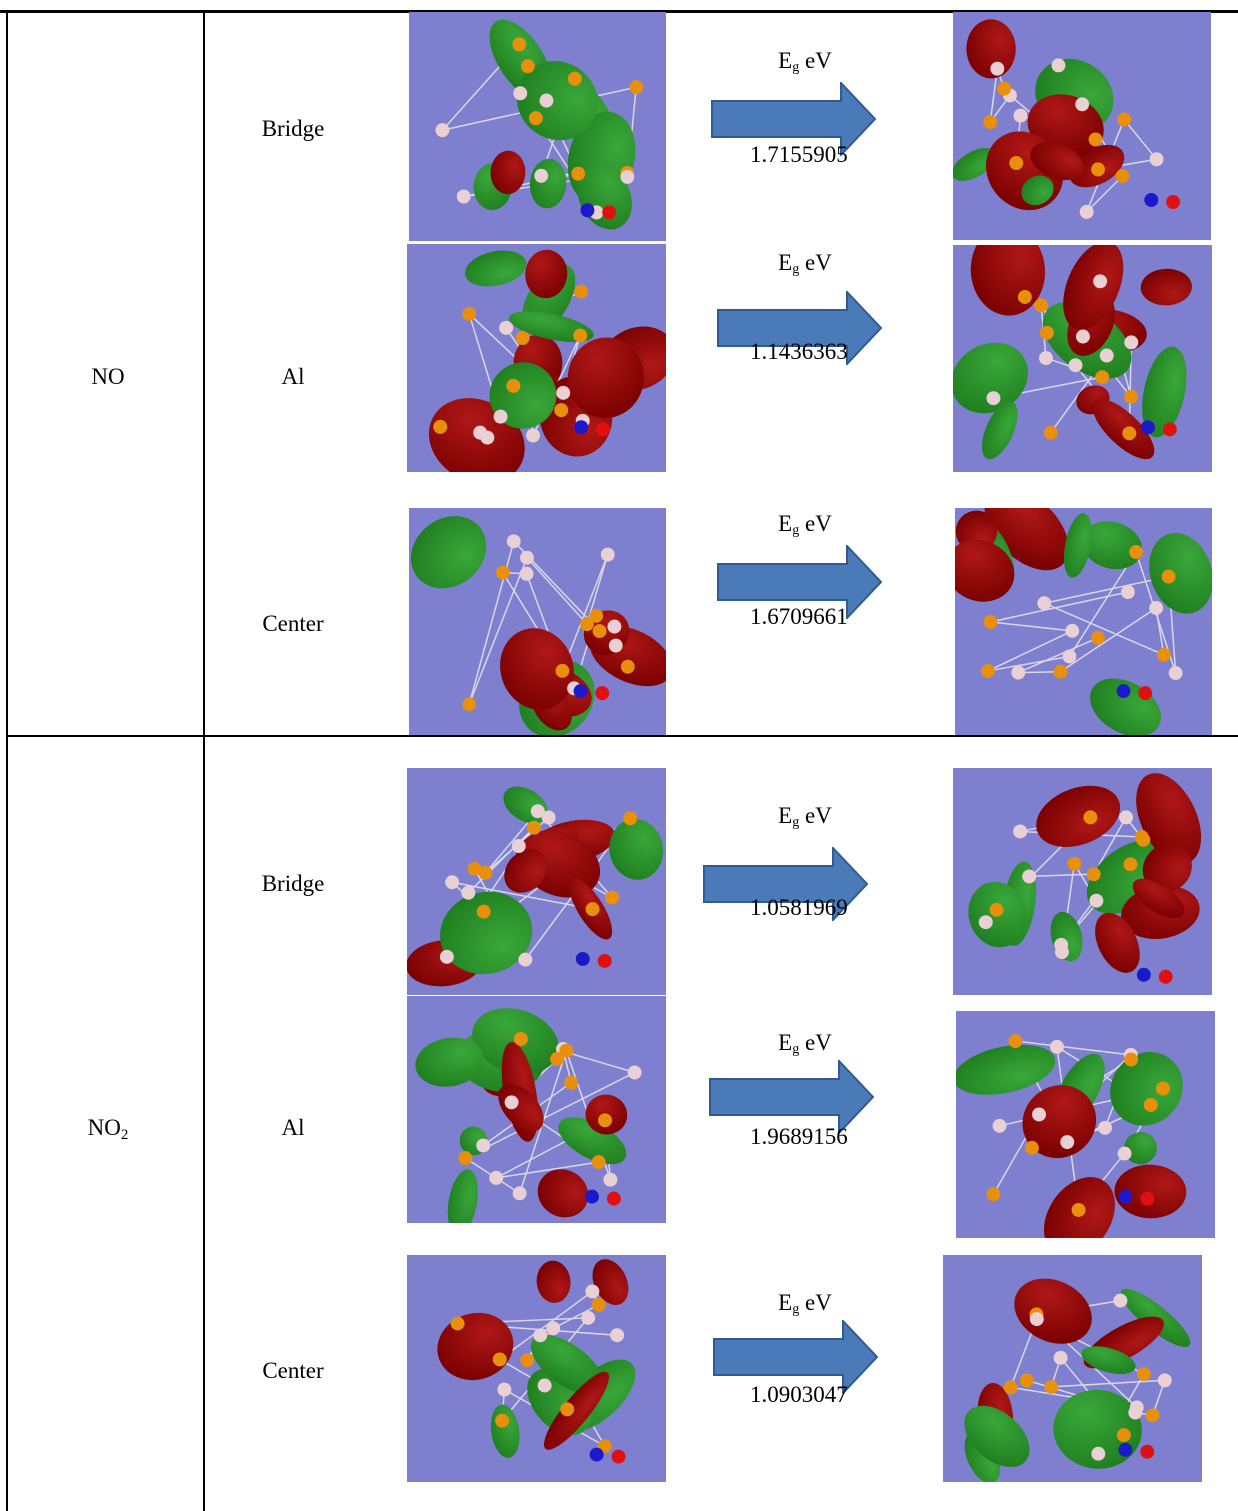  What do you see at coordinates (799, 1136) in the screenshot?
I see `energy-gap-value: 1.9689156` at bounding box center [799, 1136].